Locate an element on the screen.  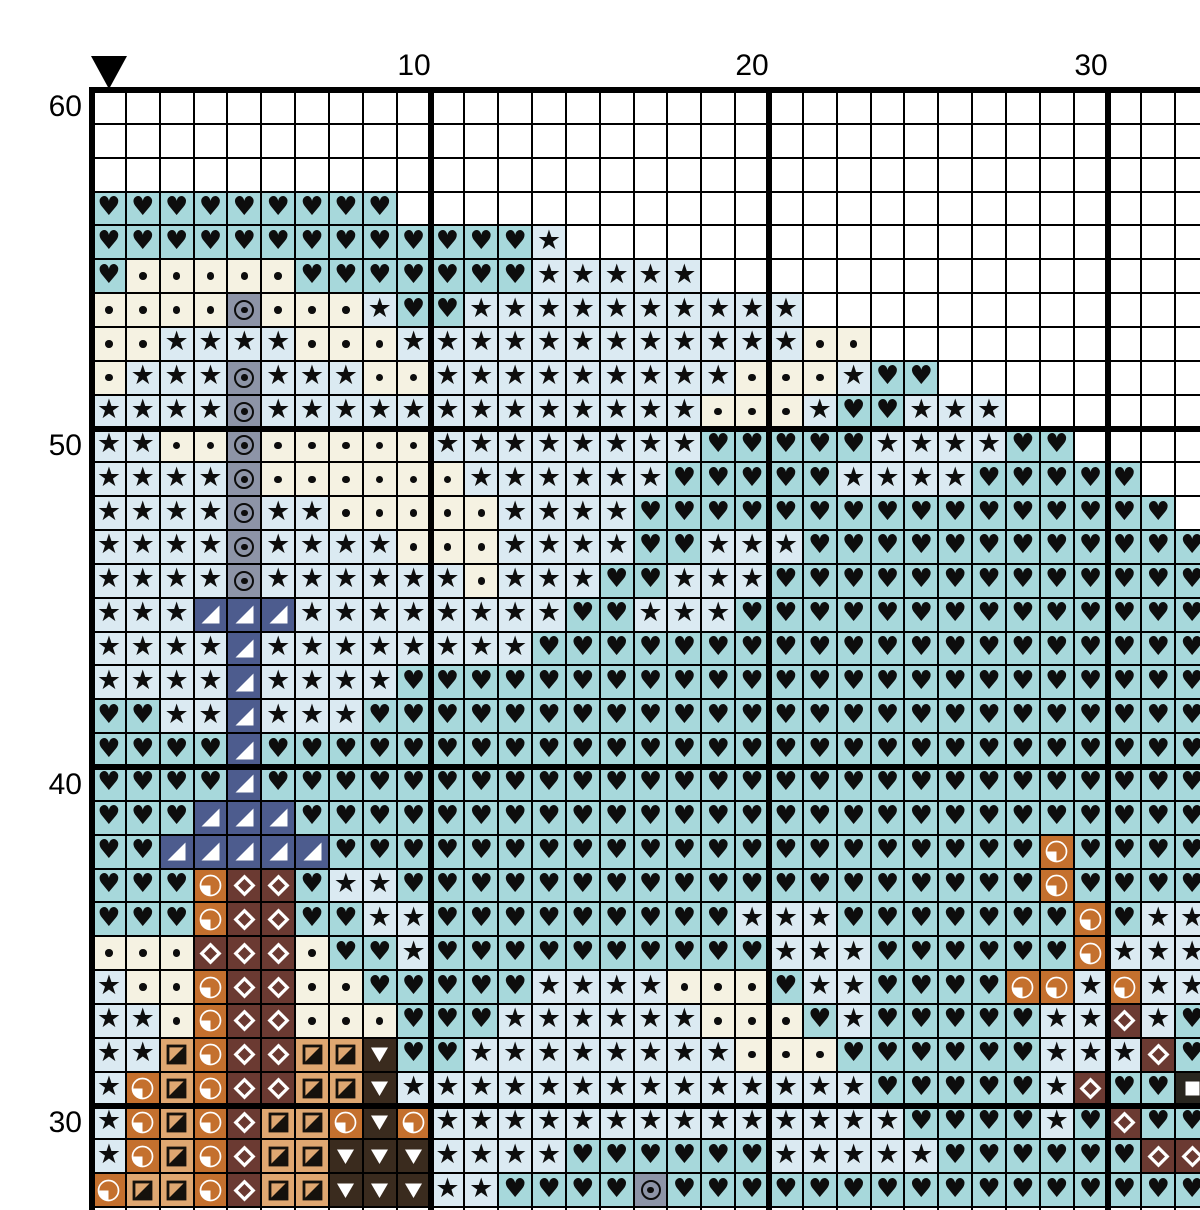
grid-cell-orange-quarter-circle is located at coordinates (1056, 885).